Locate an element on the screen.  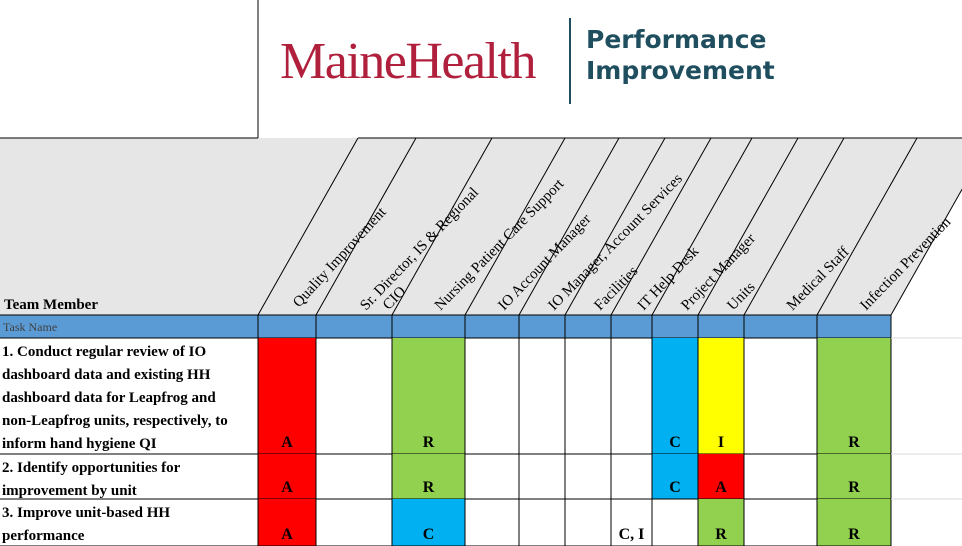
task-text-line: non-Leapfrog units, respectively, to is located at coordinates (115, 421).